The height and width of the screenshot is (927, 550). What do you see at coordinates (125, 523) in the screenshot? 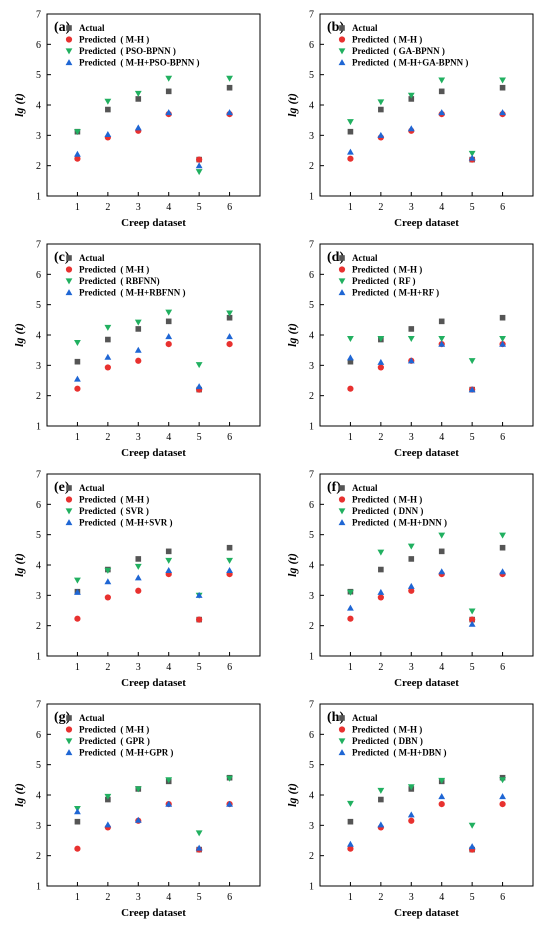
I see `legend-label: Predicted ( M-H+SVR )` at bounding box center [125, 523].